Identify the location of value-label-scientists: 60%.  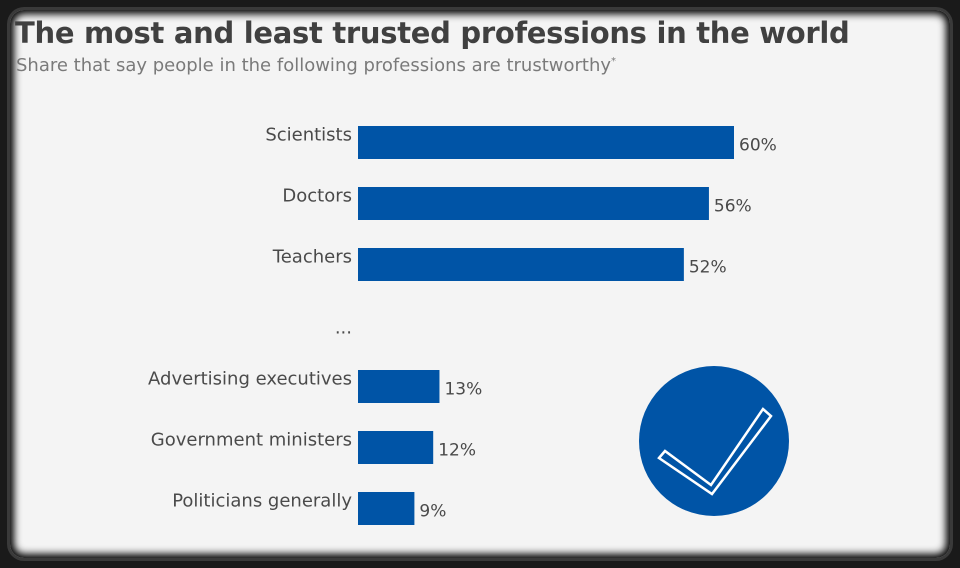
(758, 146).